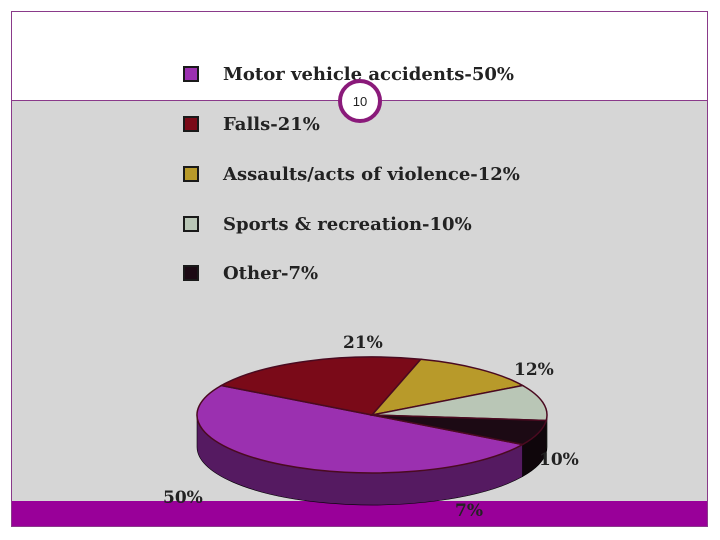 The width and height of the screenshot is (720, 540). I want to click on legend-item-sports: Sports & recreation-10%, so click(327, 224).